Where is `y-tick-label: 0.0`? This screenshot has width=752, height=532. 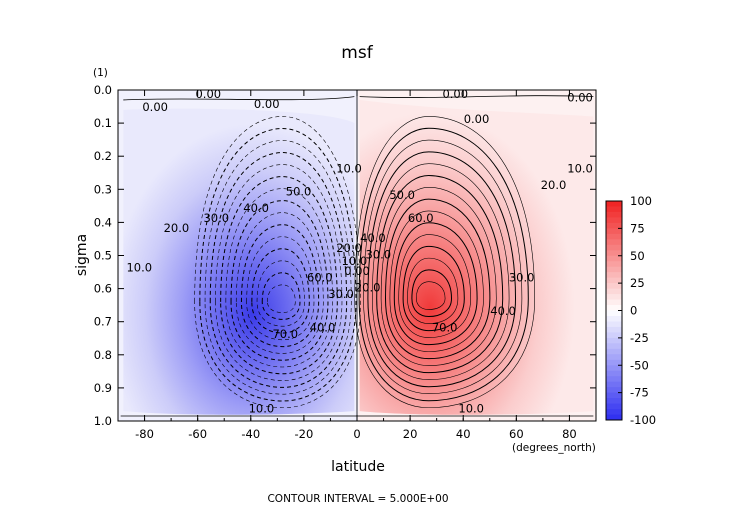 y-tick-label: 0.0 is located at coordinates (103, 90).